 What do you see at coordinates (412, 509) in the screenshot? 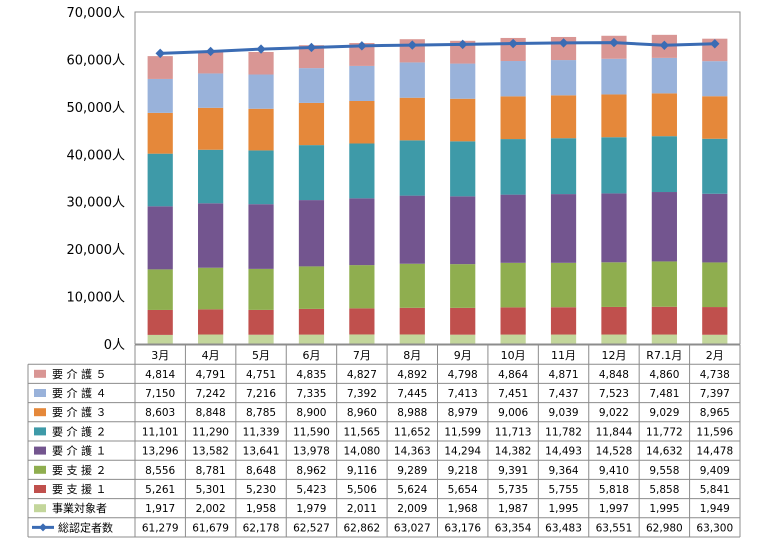
I see `data-cell: 2,009` at bounding box center [412, 509].